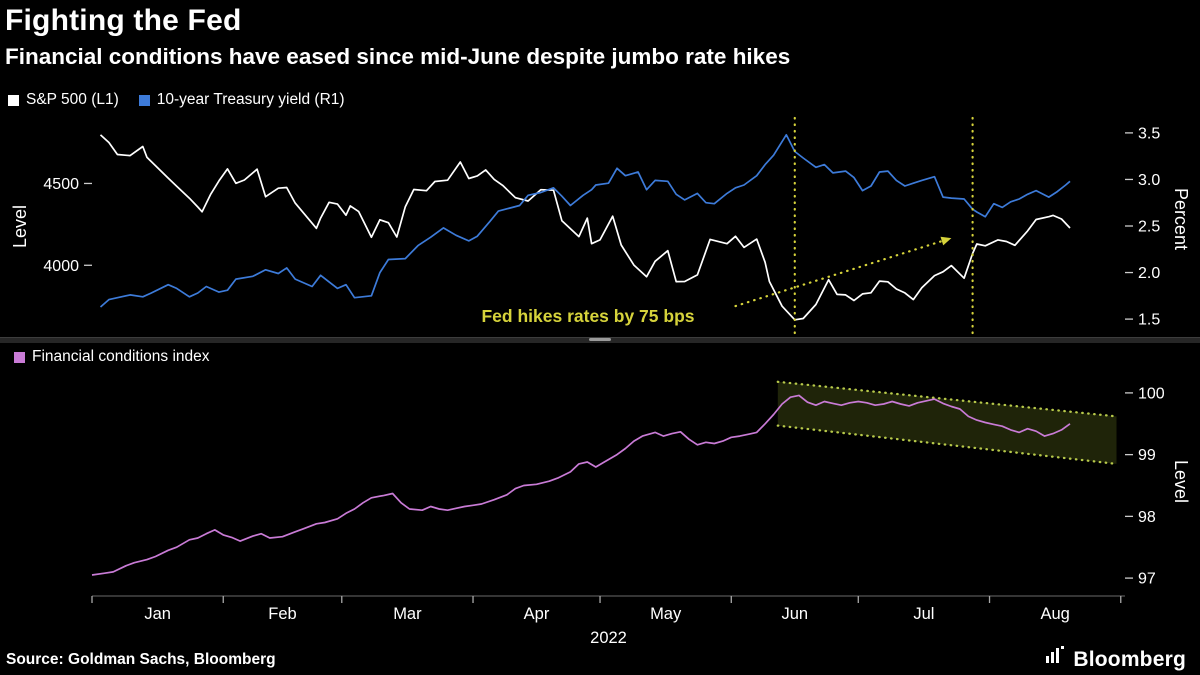  I want to click on x-tick-label: Feb, so click(282, 614).